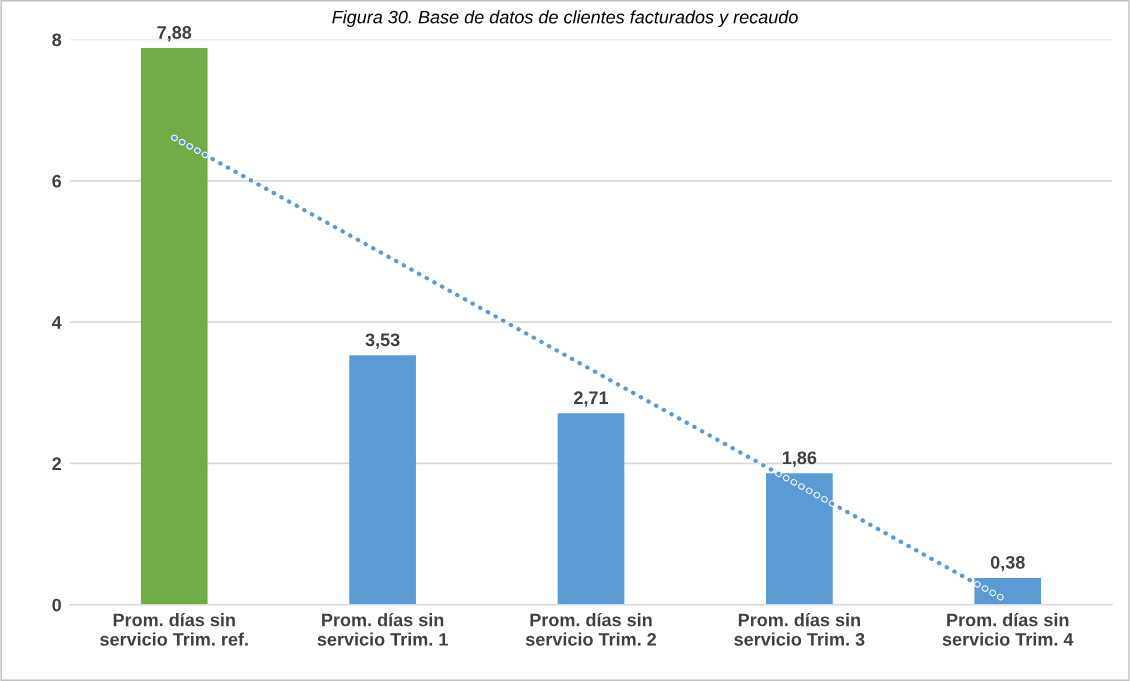 The width and height of the screenshot is (1130, 681). What do you see at coordinates (591, 399) in the screenshot?
I see `data-label: 2,71` at bounding box center [591, 399].